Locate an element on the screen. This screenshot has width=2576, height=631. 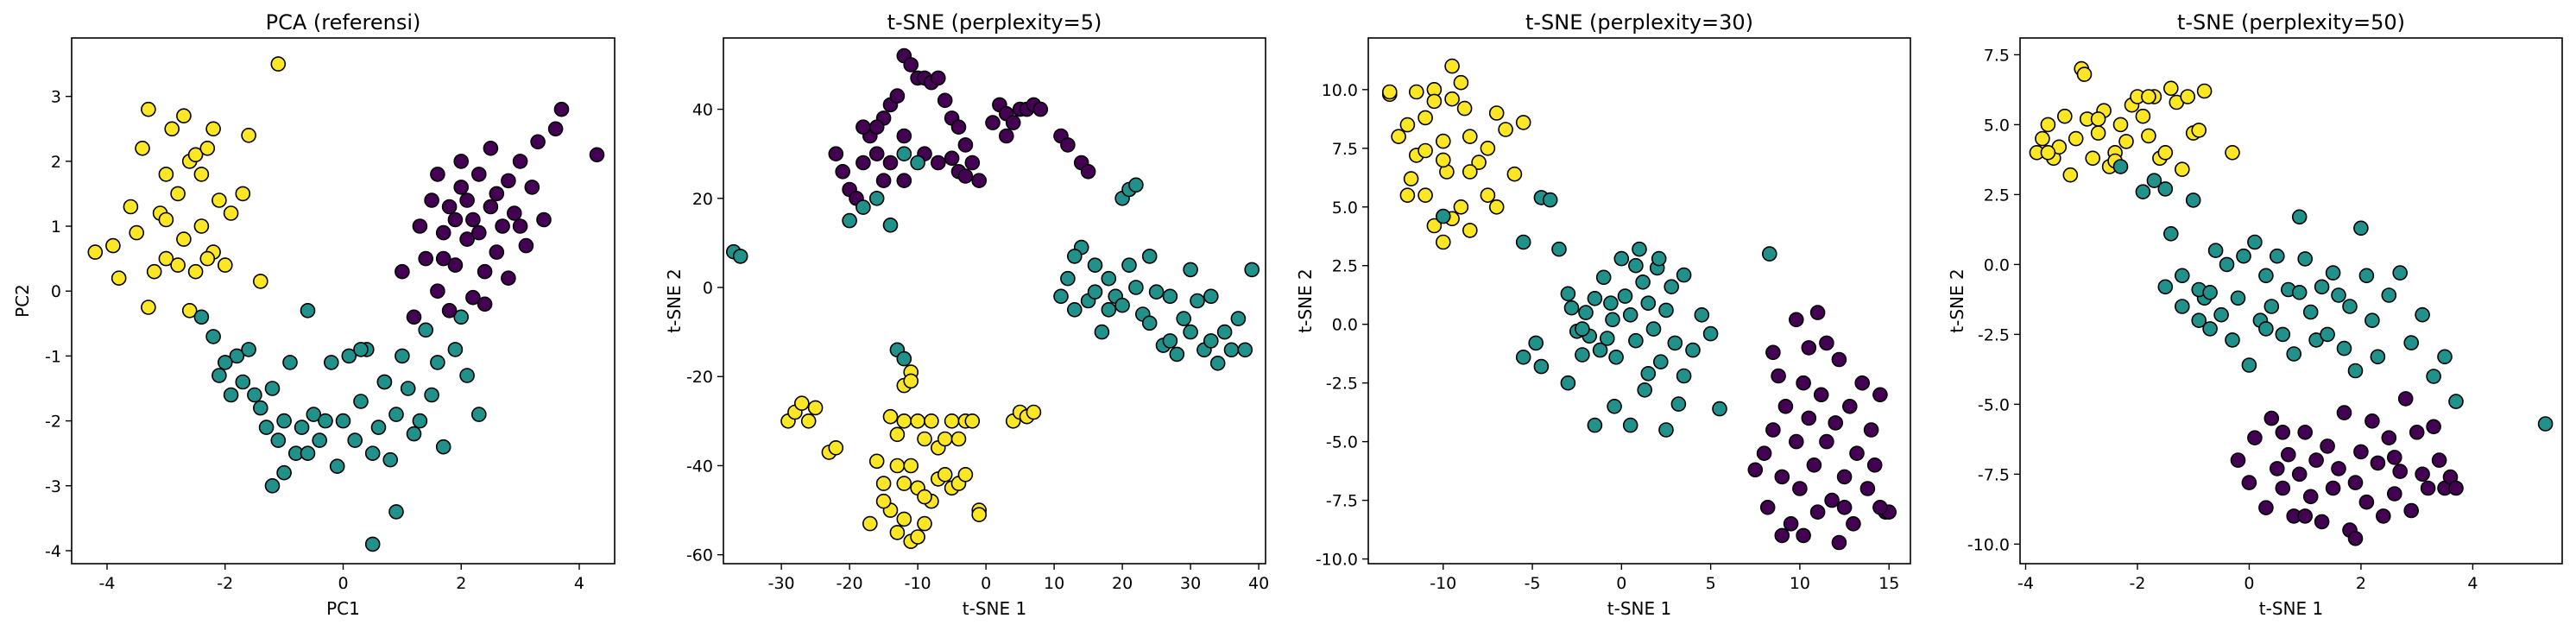
y-tick-label: -7.5 is located at coordinates (1994, 474).